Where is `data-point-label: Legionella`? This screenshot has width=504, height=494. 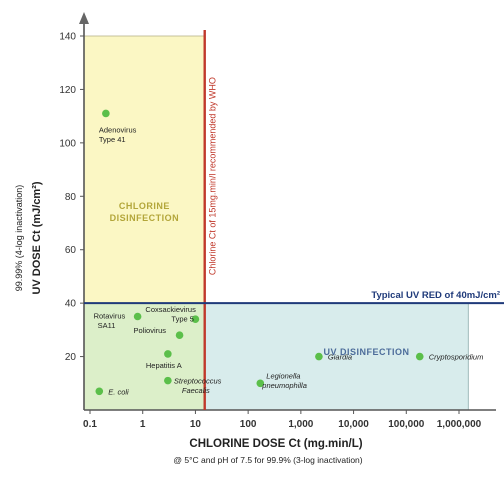
data-point-label: Legionella is located at coordinates (283, 375).